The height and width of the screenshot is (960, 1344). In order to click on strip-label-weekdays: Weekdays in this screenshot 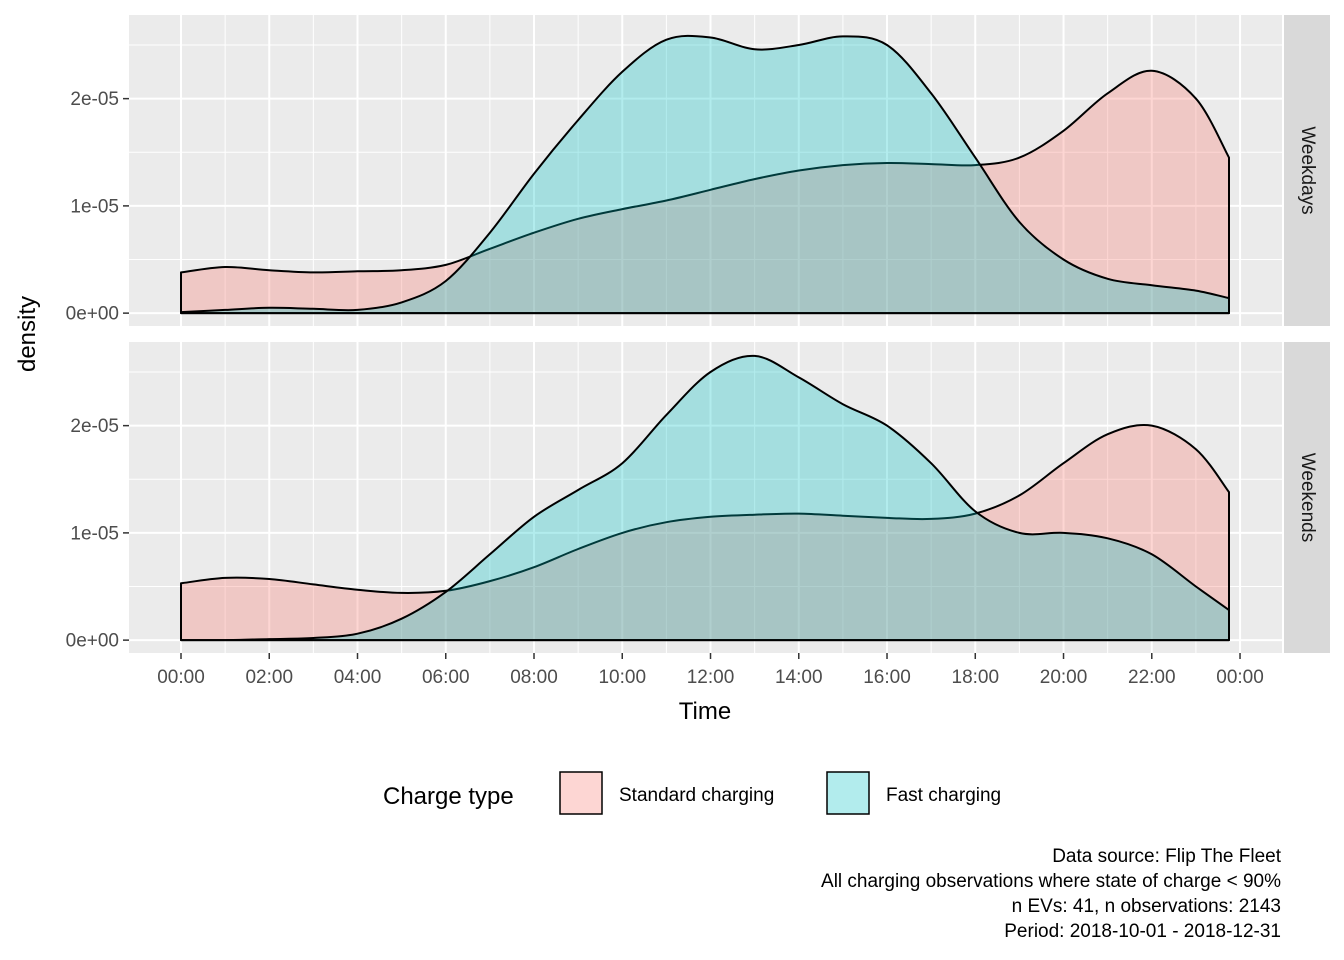, I will do `click(1307, 170)`.